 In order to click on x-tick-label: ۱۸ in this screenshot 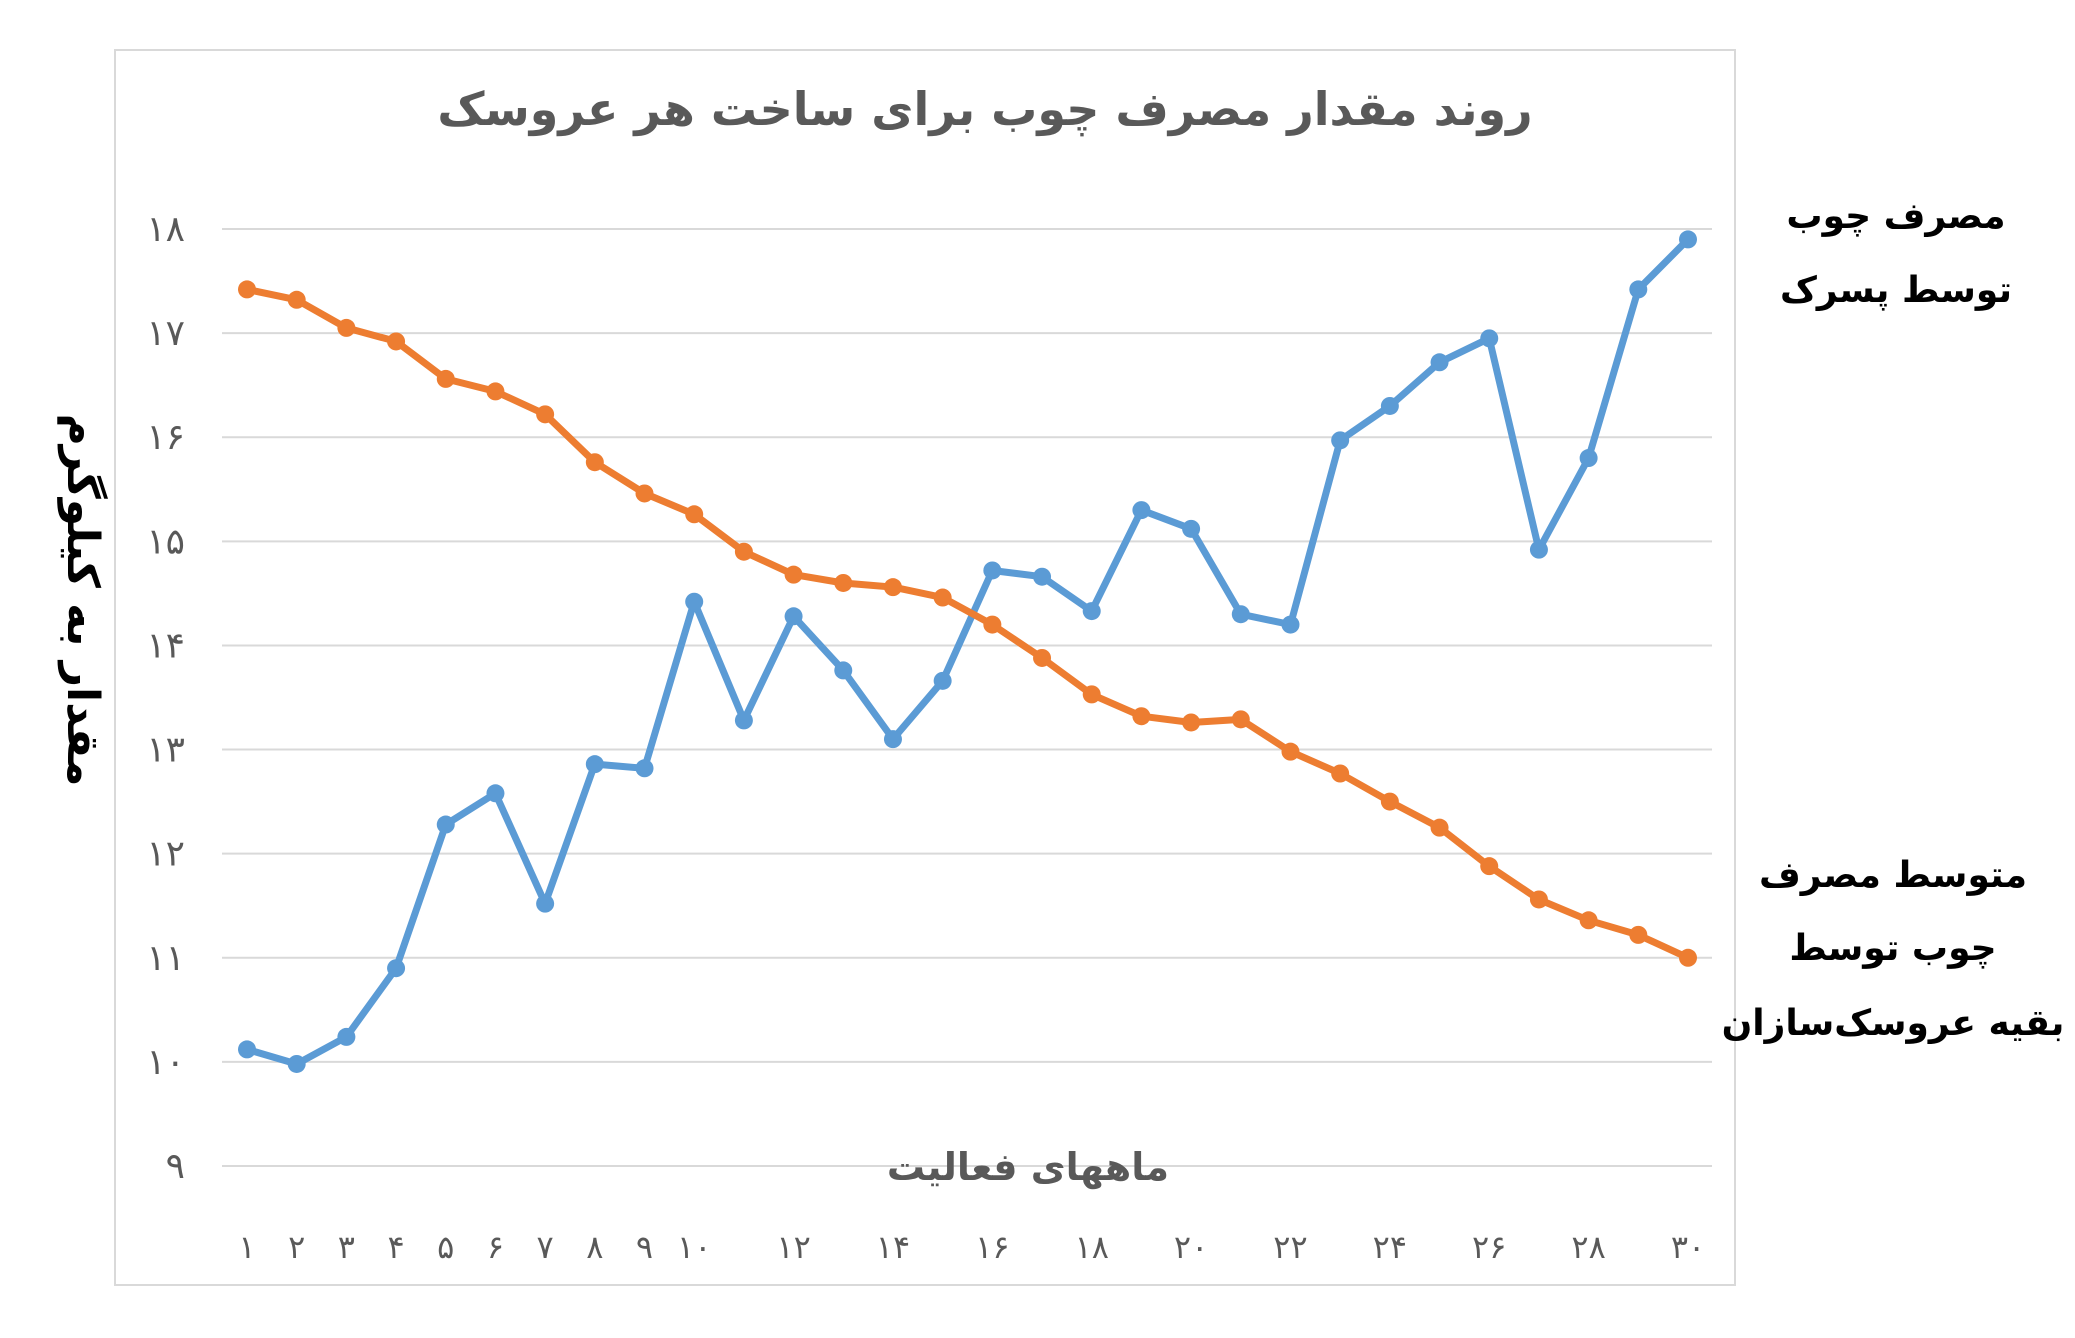, I will do `click(1092, 1247)`.